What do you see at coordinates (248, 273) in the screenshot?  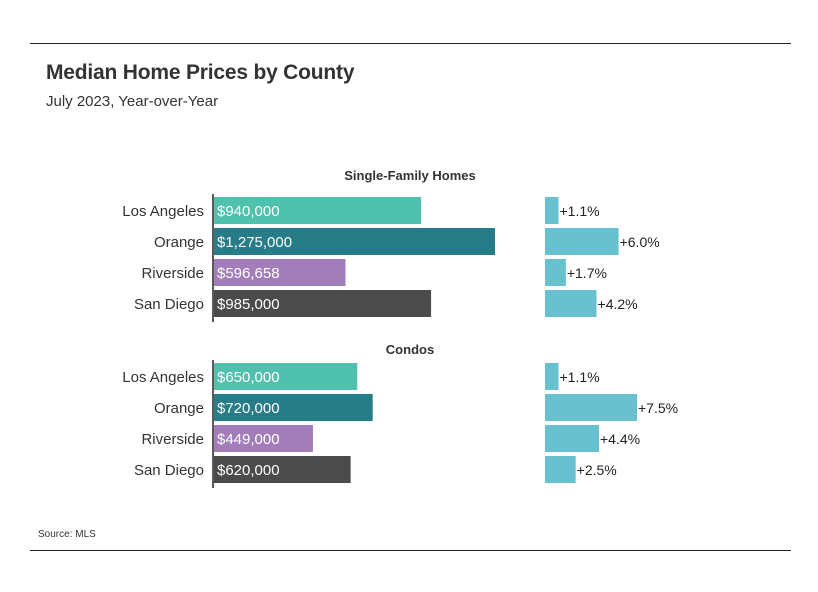 I see `price-label-single-family-homes-riverside: $596,658` at bounding box center [248, 273].